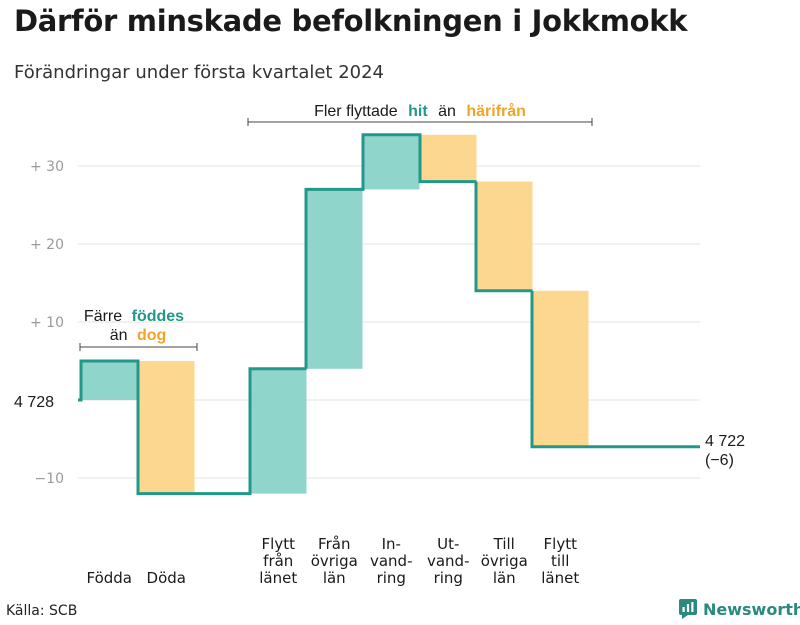  I want to click on top-annotation-green: hit, so click(418, 111).